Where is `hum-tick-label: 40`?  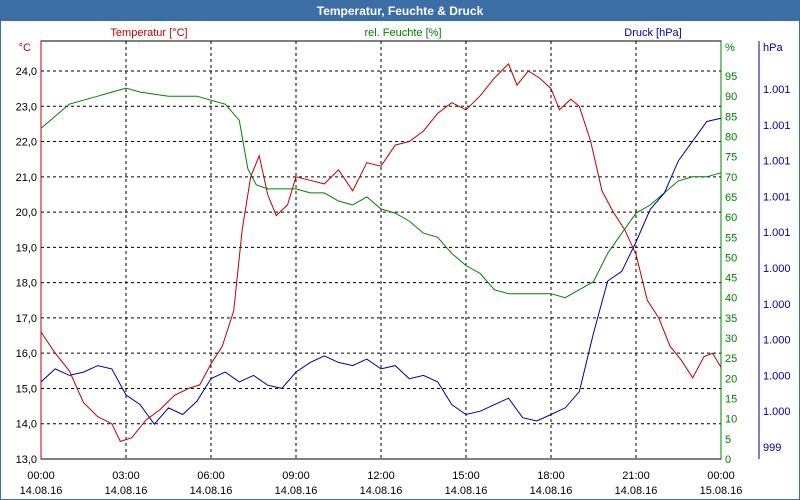 hum-tick-label: 40 is located at coordinates (731, 299).